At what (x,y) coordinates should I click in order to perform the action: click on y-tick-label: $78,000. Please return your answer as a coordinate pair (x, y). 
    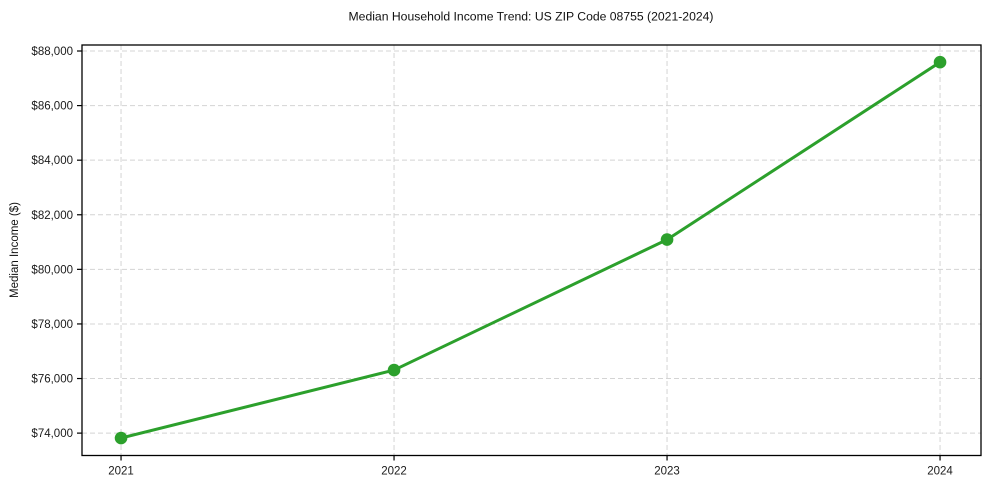
    Looking at the image, I should click on (52, 325).